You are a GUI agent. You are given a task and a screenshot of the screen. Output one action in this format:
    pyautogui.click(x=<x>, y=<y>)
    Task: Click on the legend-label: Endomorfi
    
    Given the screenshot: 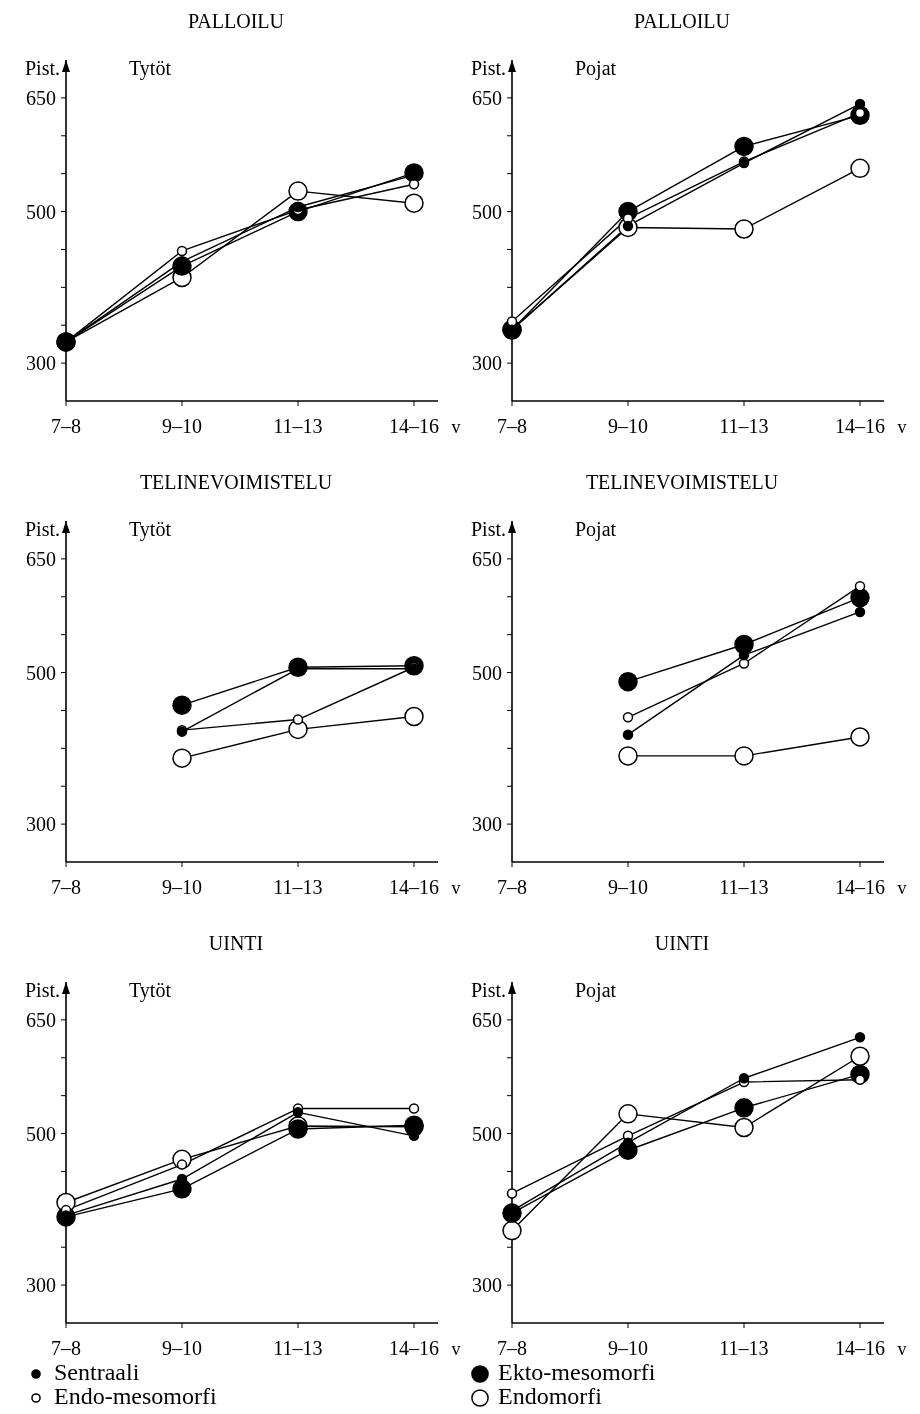 What is the action you would take?
    pyautogui.click(x=550, y=1396)
    